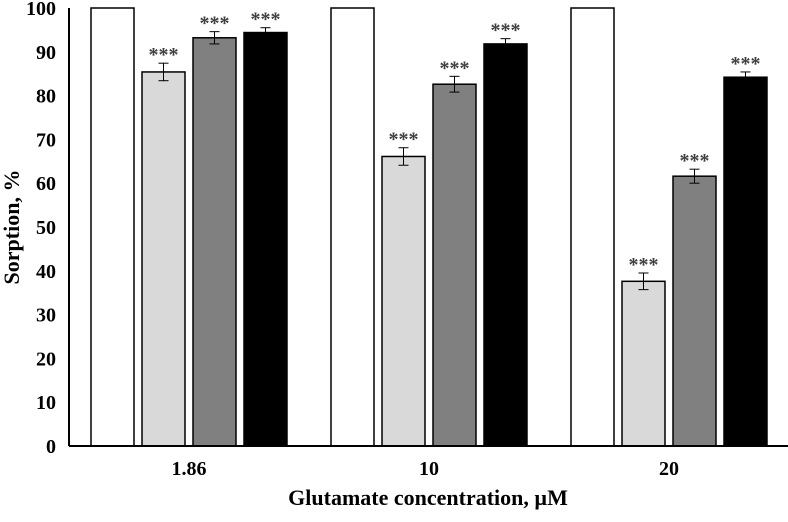 The image size is (788, 522). What do you see at coordinates (41, 10) in the screenshot?
I see `y-tick-label: 100` at bounding box center [41, 10].